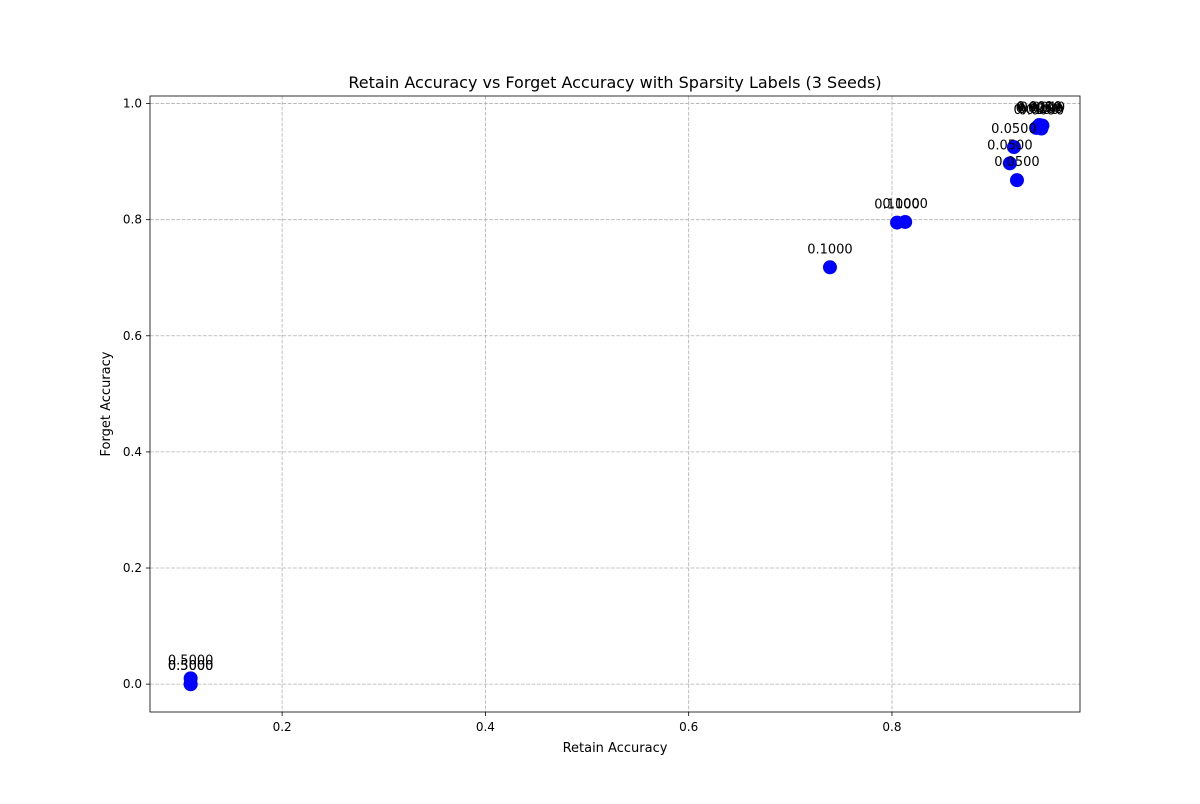 The height and width of the screenshot is (804, 1200). Describe the element at coordinates (132, 104) in the screenshot. I see `y-tick-label: 1.0` at that location.